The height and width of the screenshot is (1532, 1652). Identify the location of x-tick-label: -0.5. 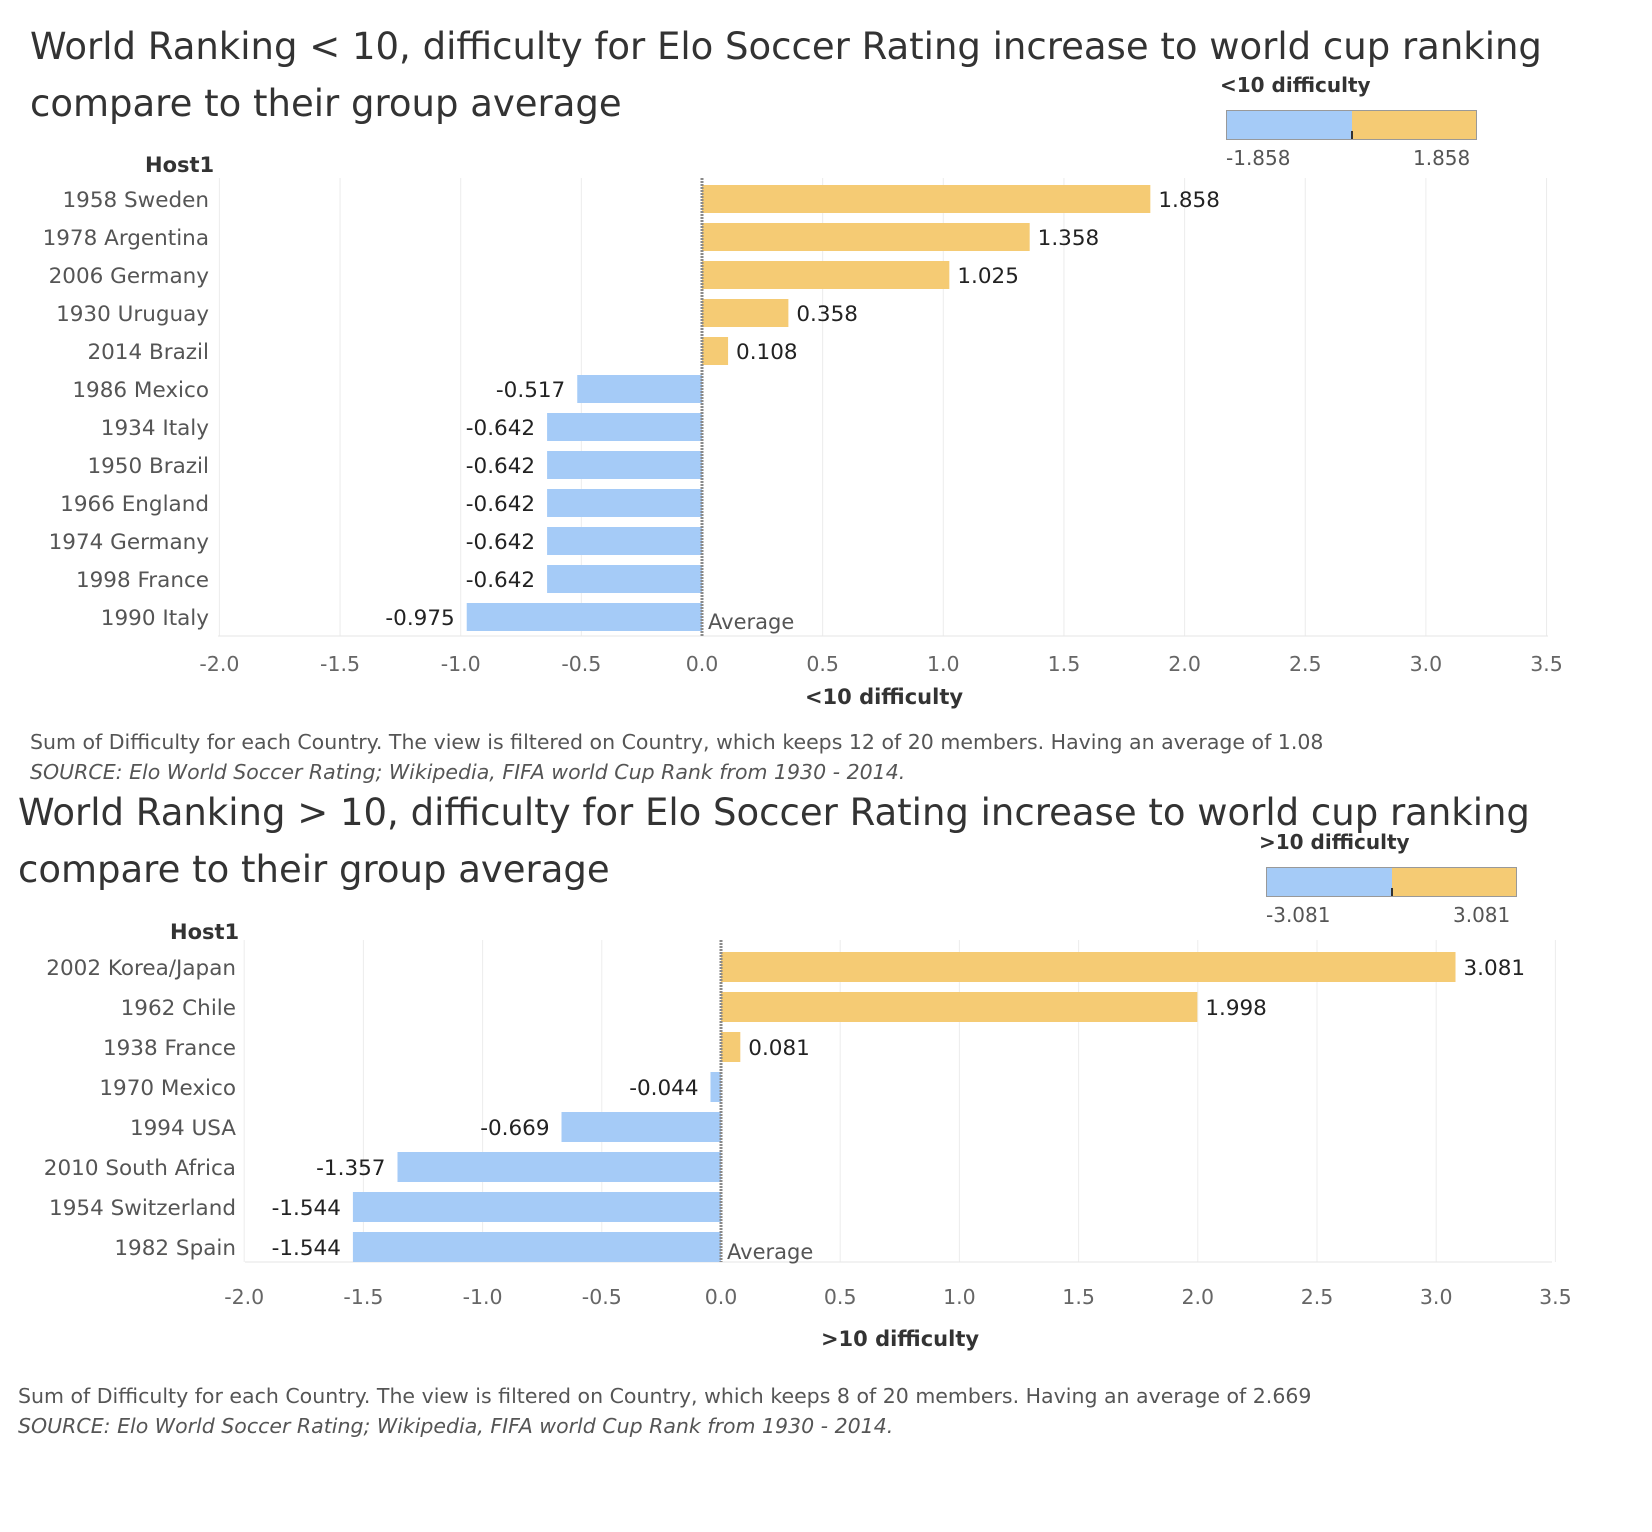
(602, 1297).